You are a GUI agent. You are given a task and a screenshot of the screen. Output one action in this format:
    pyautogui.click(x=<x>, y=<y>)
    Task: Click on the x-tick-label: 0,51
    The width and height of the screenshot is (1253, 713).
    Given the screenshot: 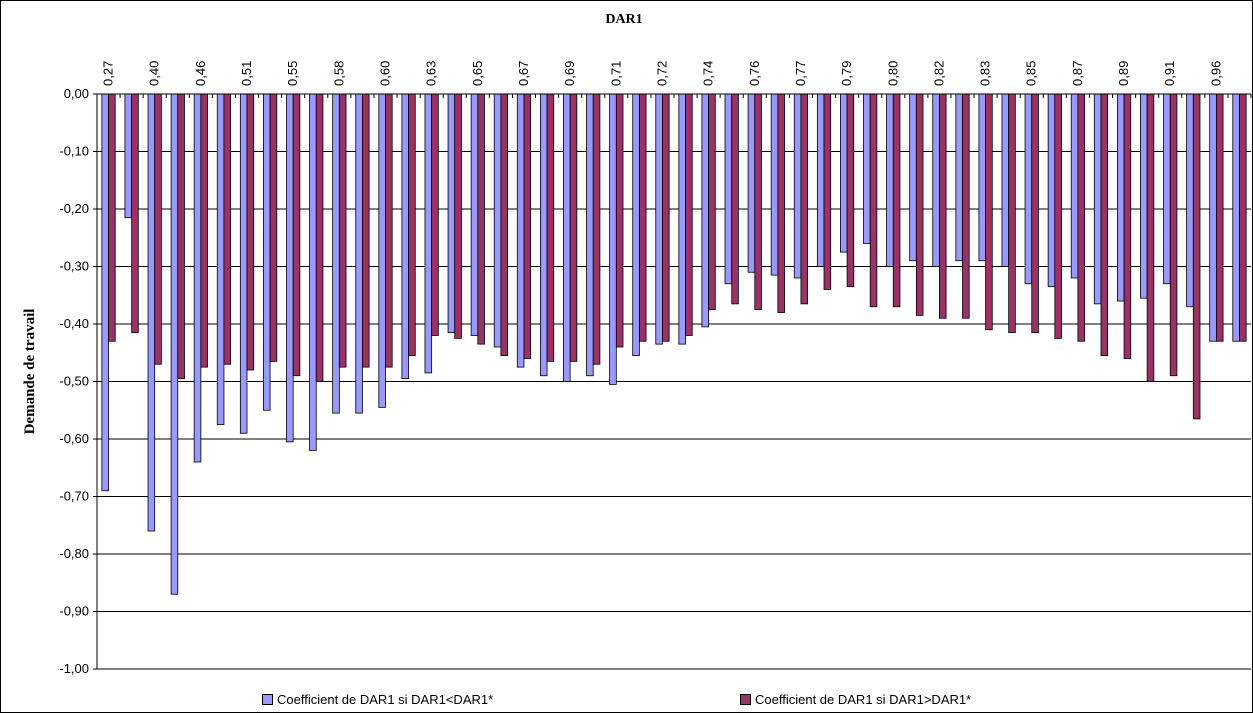 What is the action you would take?
    pyautogui.click(x=246, y=73)
    